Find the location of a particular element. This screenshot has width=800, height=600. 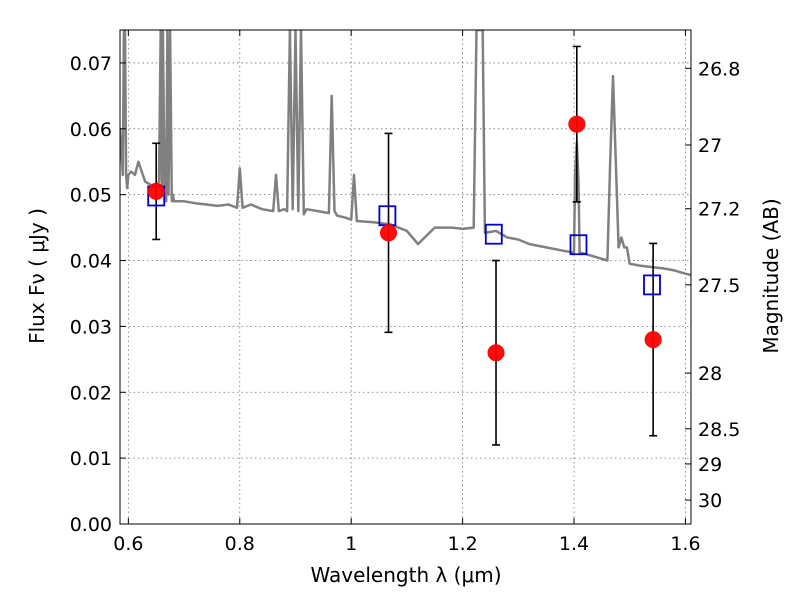

y2-tick-label: 27 is located at coordinates (710, 146).